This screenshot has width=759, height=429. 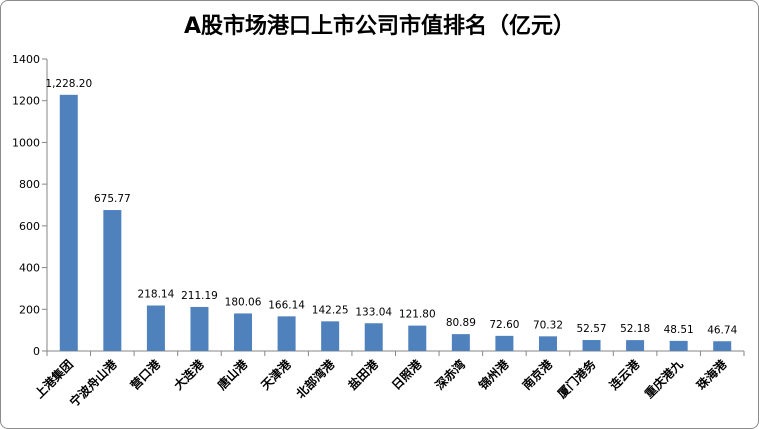 I want to click on category-label: 北部湾港, so click(x=315, y=378).